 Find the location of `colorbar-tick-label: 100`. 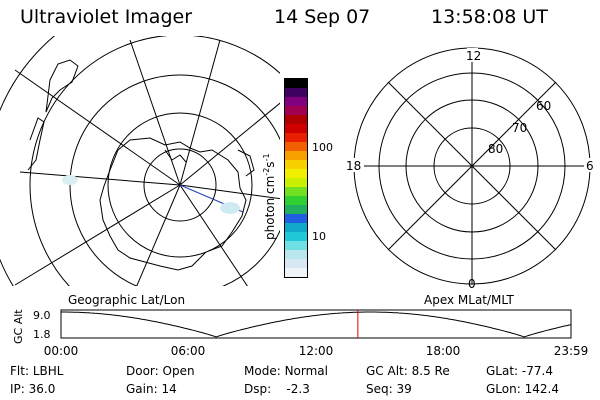

colorbar-tick-label: 100 is located at coordinates (322, 147).